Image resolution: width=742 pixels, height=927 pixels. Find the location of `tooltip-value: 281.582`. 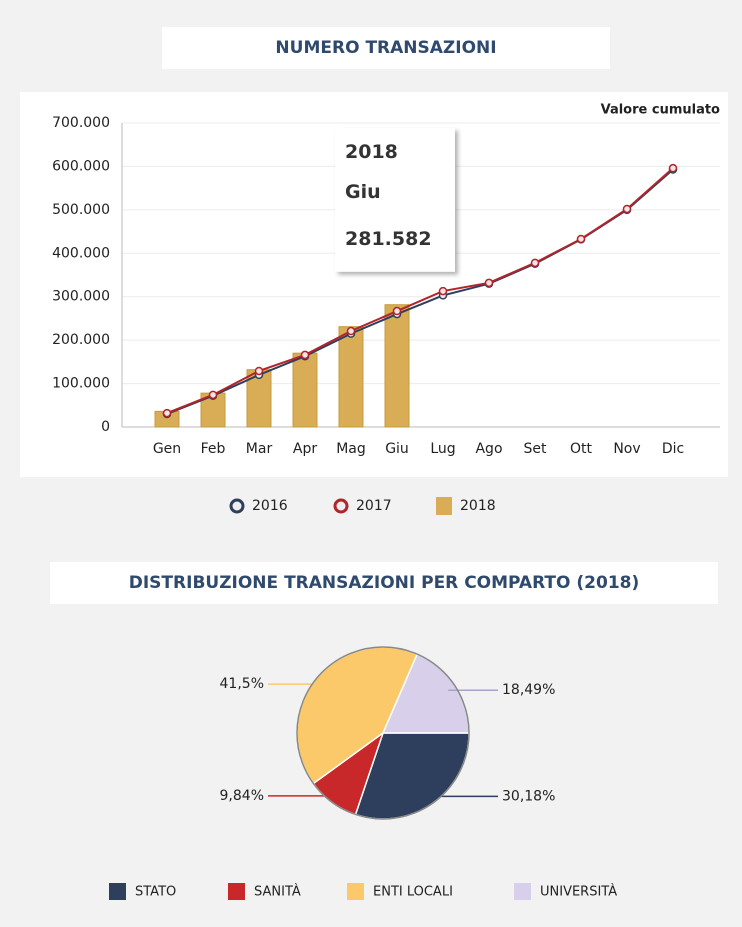

tooltip-value: 281.582 is located at coordinates (388, 239).